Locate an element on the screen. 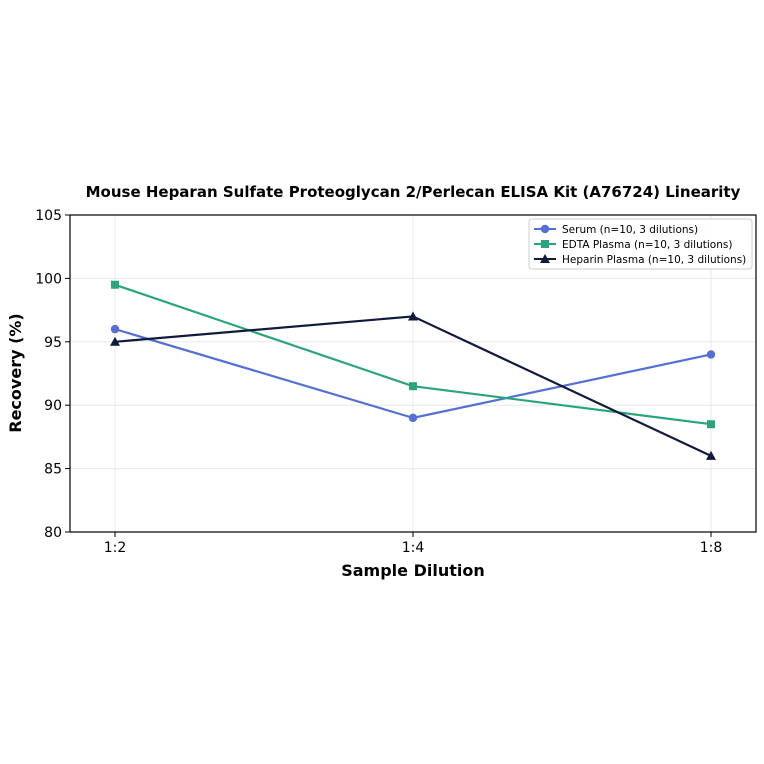 The image size is (764, 764). legend-label: EDTA Plasma (n=10, 3 dilutions) is located at coordinates (647, 245).